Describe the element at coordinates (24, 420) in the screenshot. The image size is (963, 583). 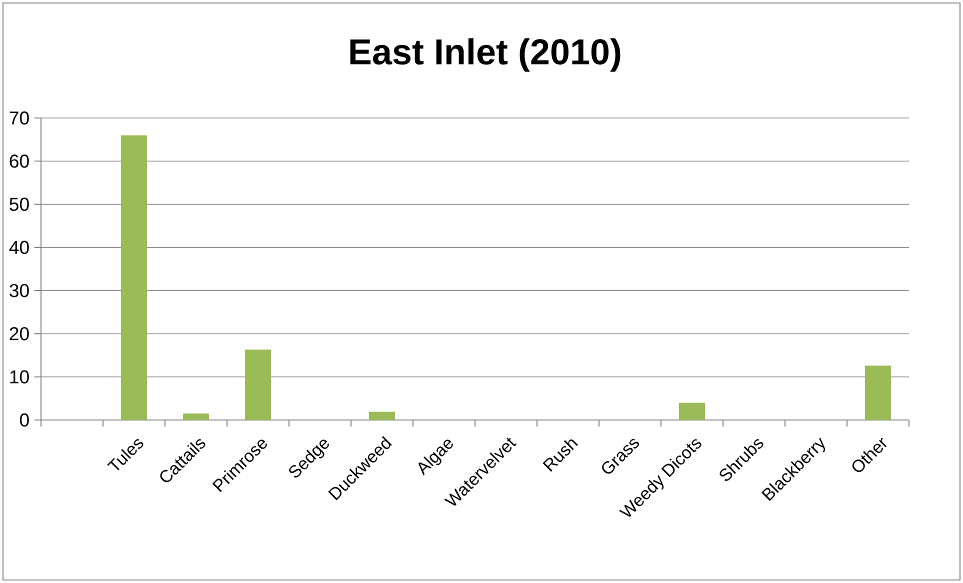
I see `y-tick-label: 0` at that location.